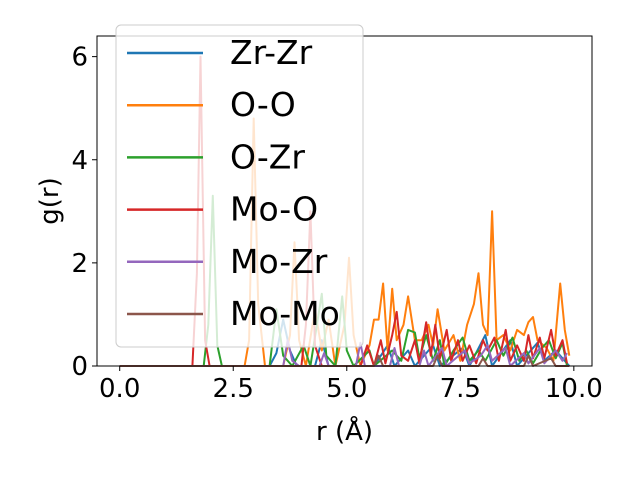  Describe the element at coordinates (574, 389) in the screenshot. I see `x-tick-label: 10.0` at that location.